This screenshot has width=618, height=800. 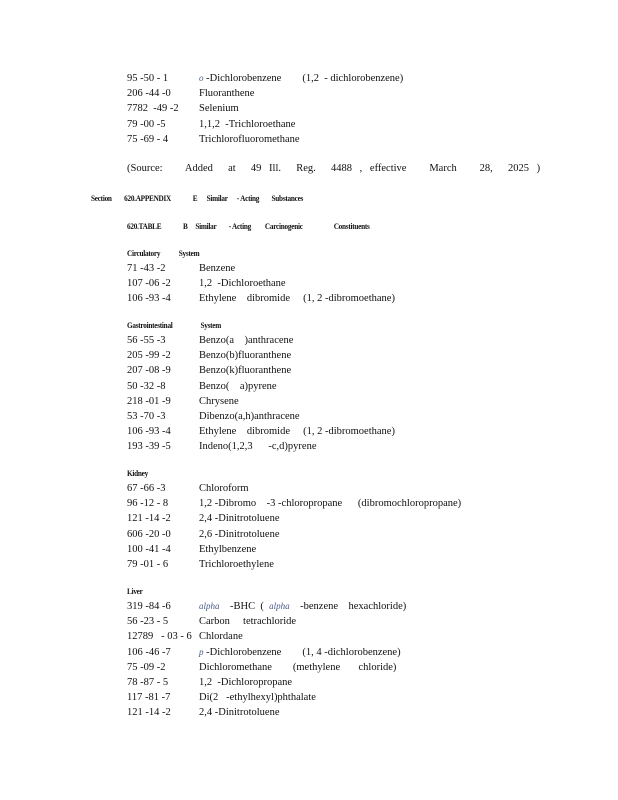 What do you see at coordinates (248, 622) in the screenshot?
I see `name-text: Carbon tetrachloride` at bounding box center [248, 622].